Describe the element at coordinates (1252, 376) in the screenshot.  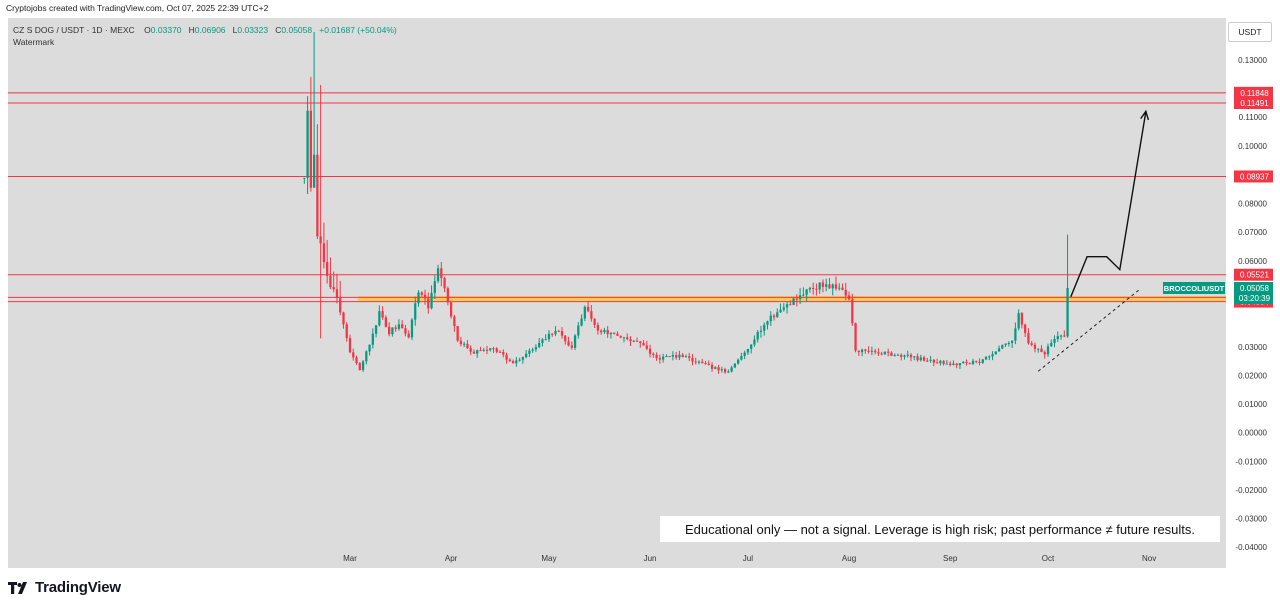
I see `y-tick-label: 0.02000` at that location.